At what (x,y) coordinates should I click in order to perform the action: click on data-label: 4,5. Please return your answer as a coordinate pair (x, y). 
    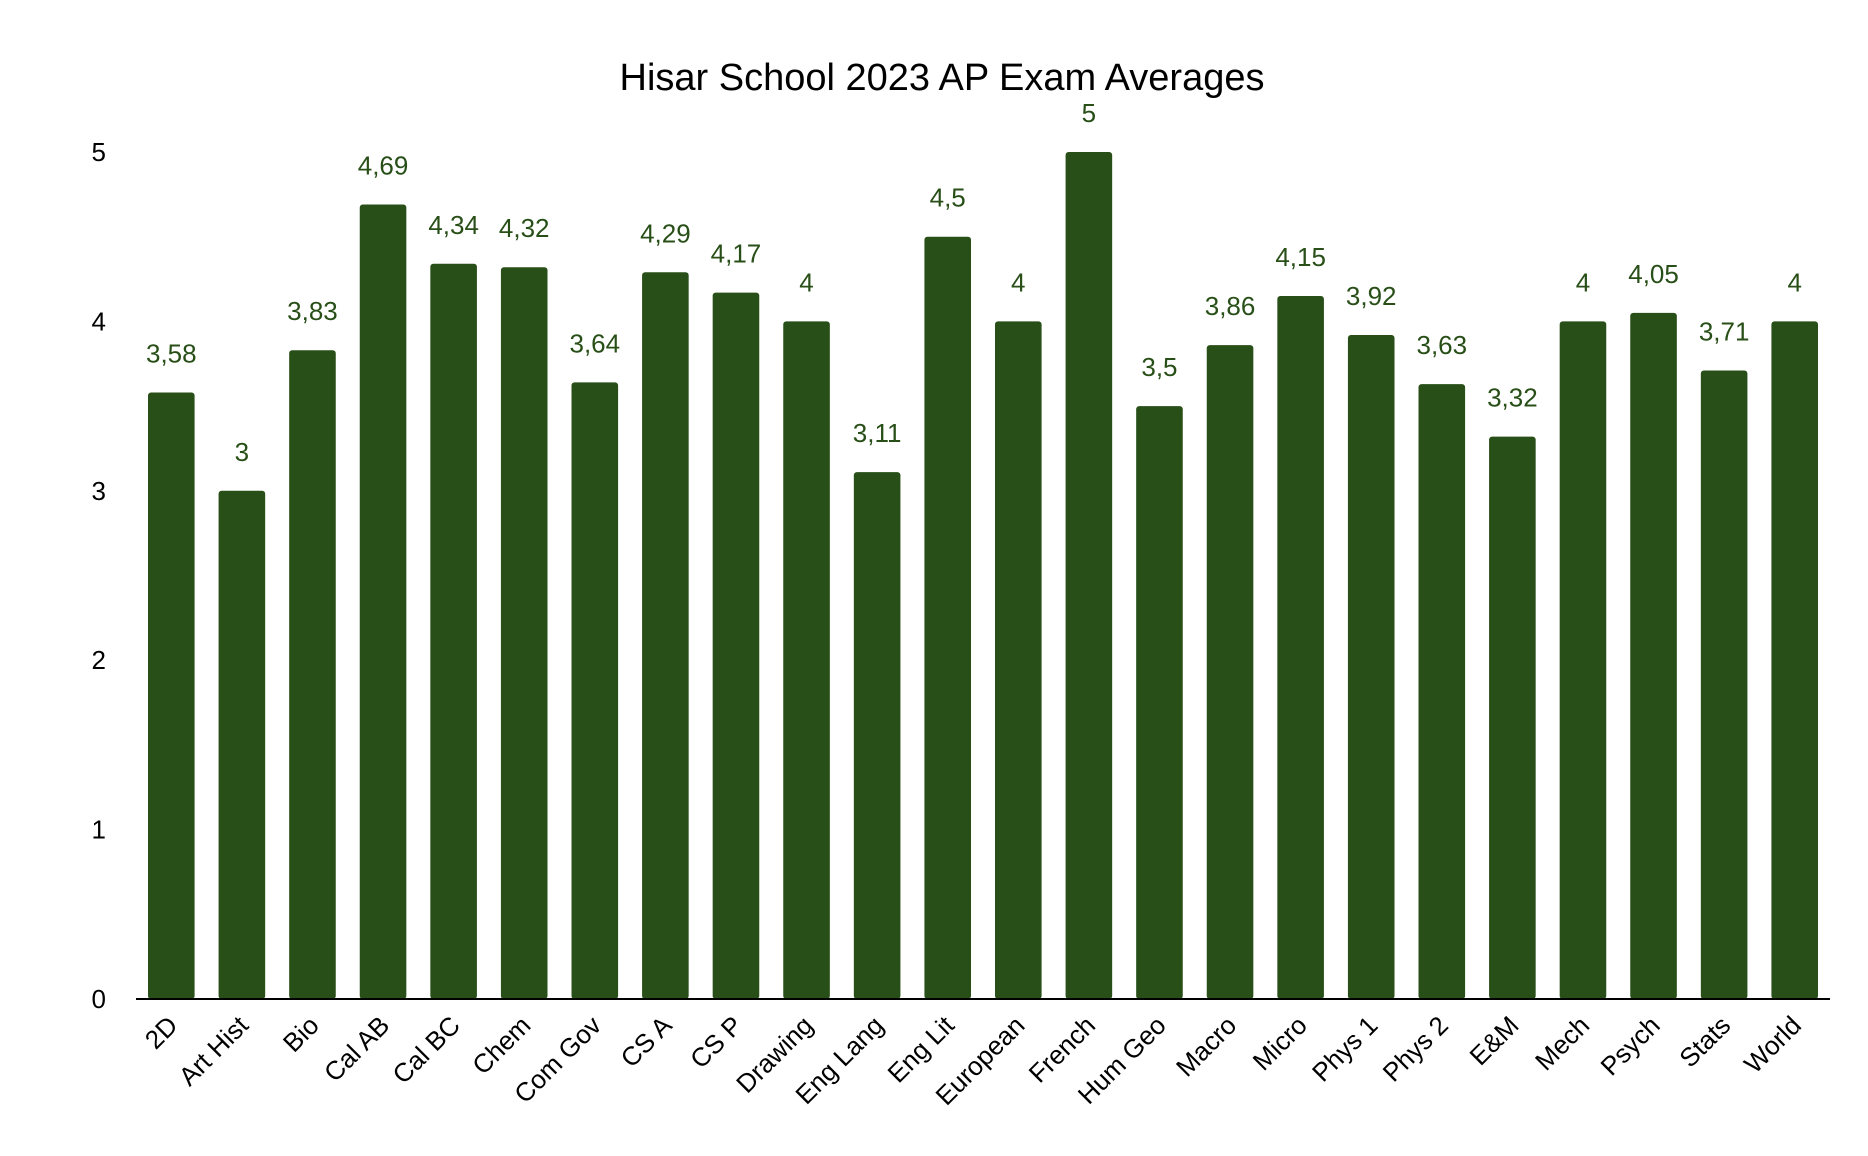
    Looking at the image, I should click on (948, 198).